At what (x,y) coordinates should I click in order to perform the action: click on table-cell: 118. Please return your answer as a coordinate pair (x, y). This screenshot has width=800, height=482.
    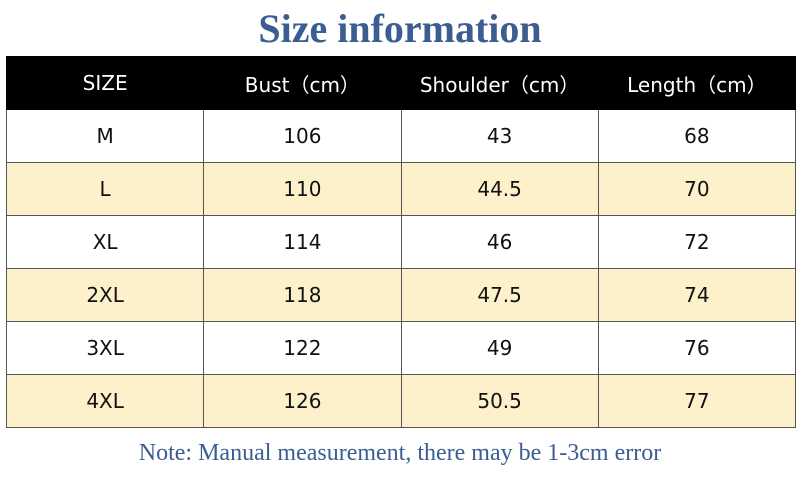
    Looking at the image, I should click on (302, 295).